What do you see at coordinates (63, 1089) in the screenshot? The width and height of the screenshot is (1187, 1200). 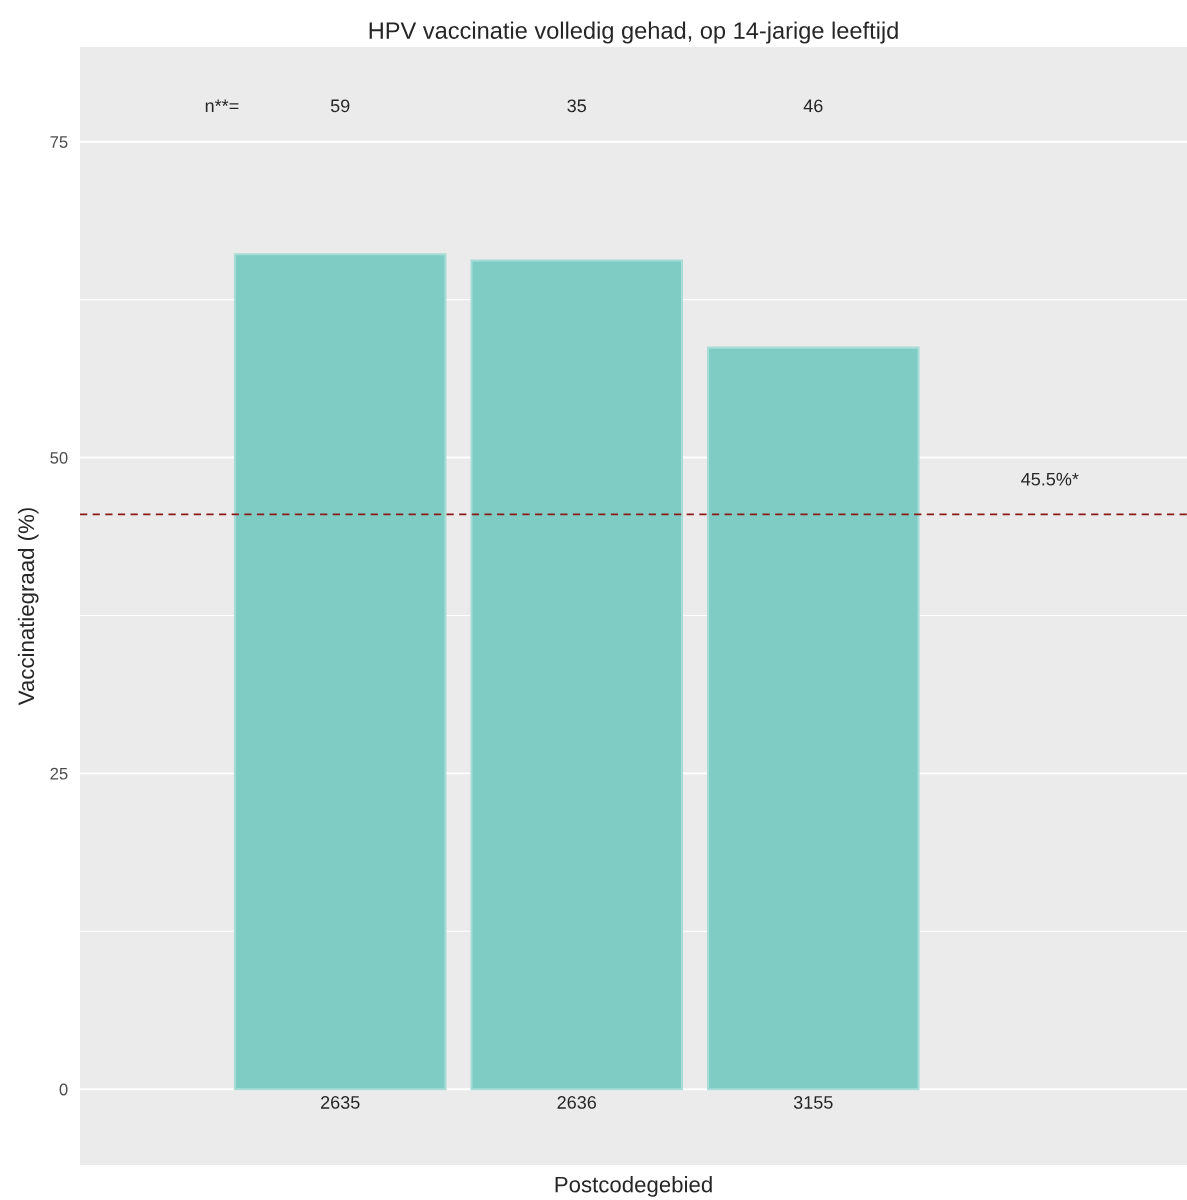 I see `y-tick-label: 0` at bounding box center [63, 1089].